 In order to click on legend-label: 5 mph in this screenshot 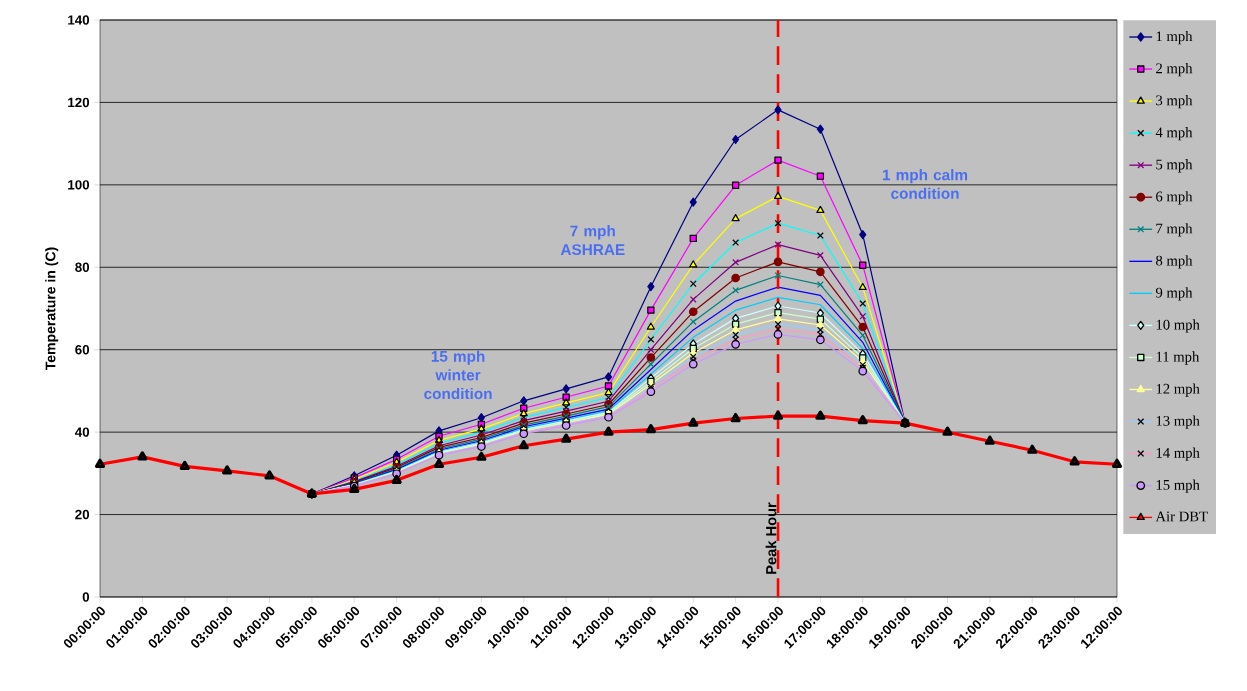, I will do `click(1174, 166)`.